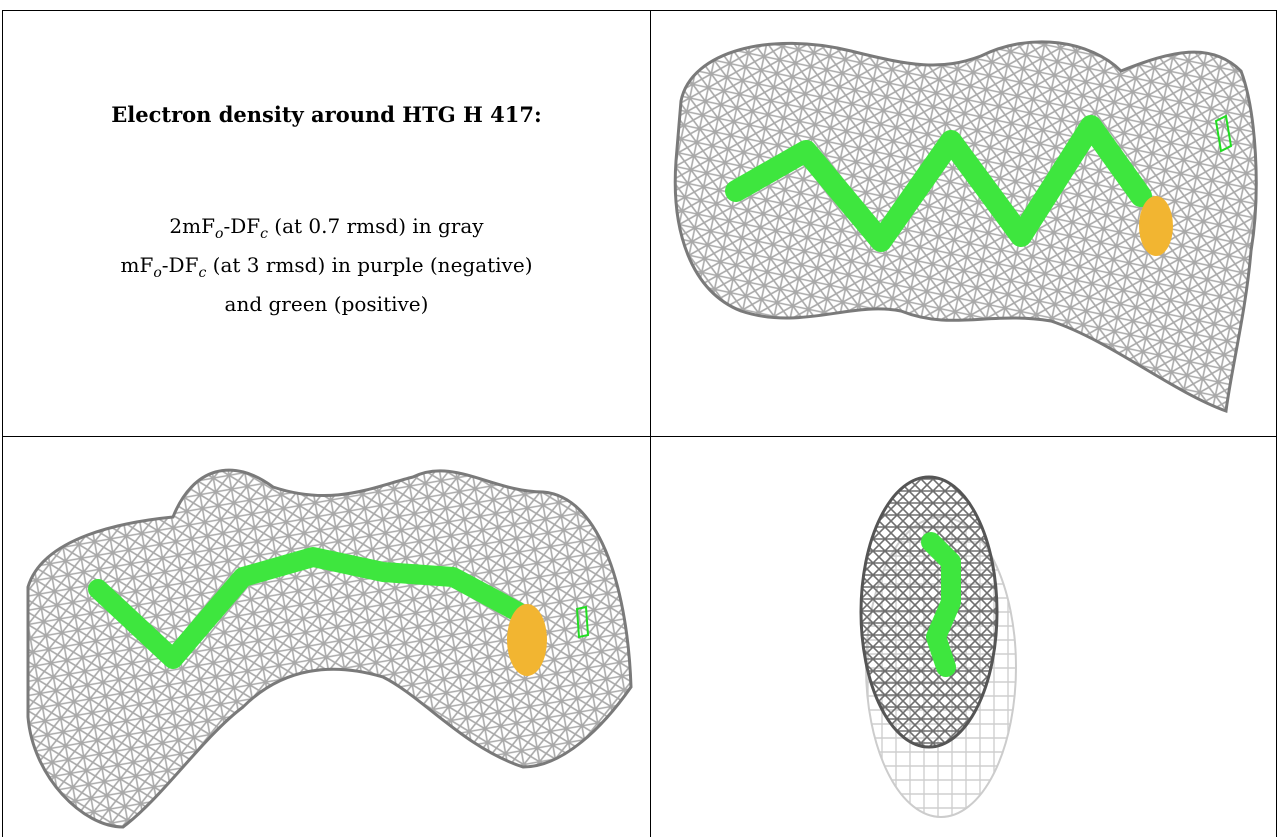 This screenshot has width=1278, height=837. I want to click on legend-line-colors: and green (positive), so click(326, 304).